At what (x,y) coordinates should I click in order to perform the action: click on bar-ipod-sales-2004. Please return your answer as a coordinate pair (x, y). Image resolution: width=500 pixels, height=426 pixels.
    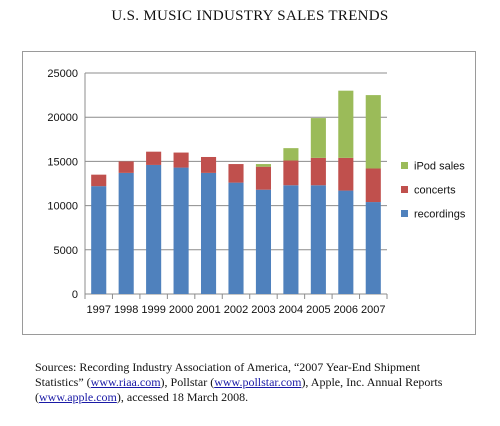
    Looking at the image, I should click on (291, 154).